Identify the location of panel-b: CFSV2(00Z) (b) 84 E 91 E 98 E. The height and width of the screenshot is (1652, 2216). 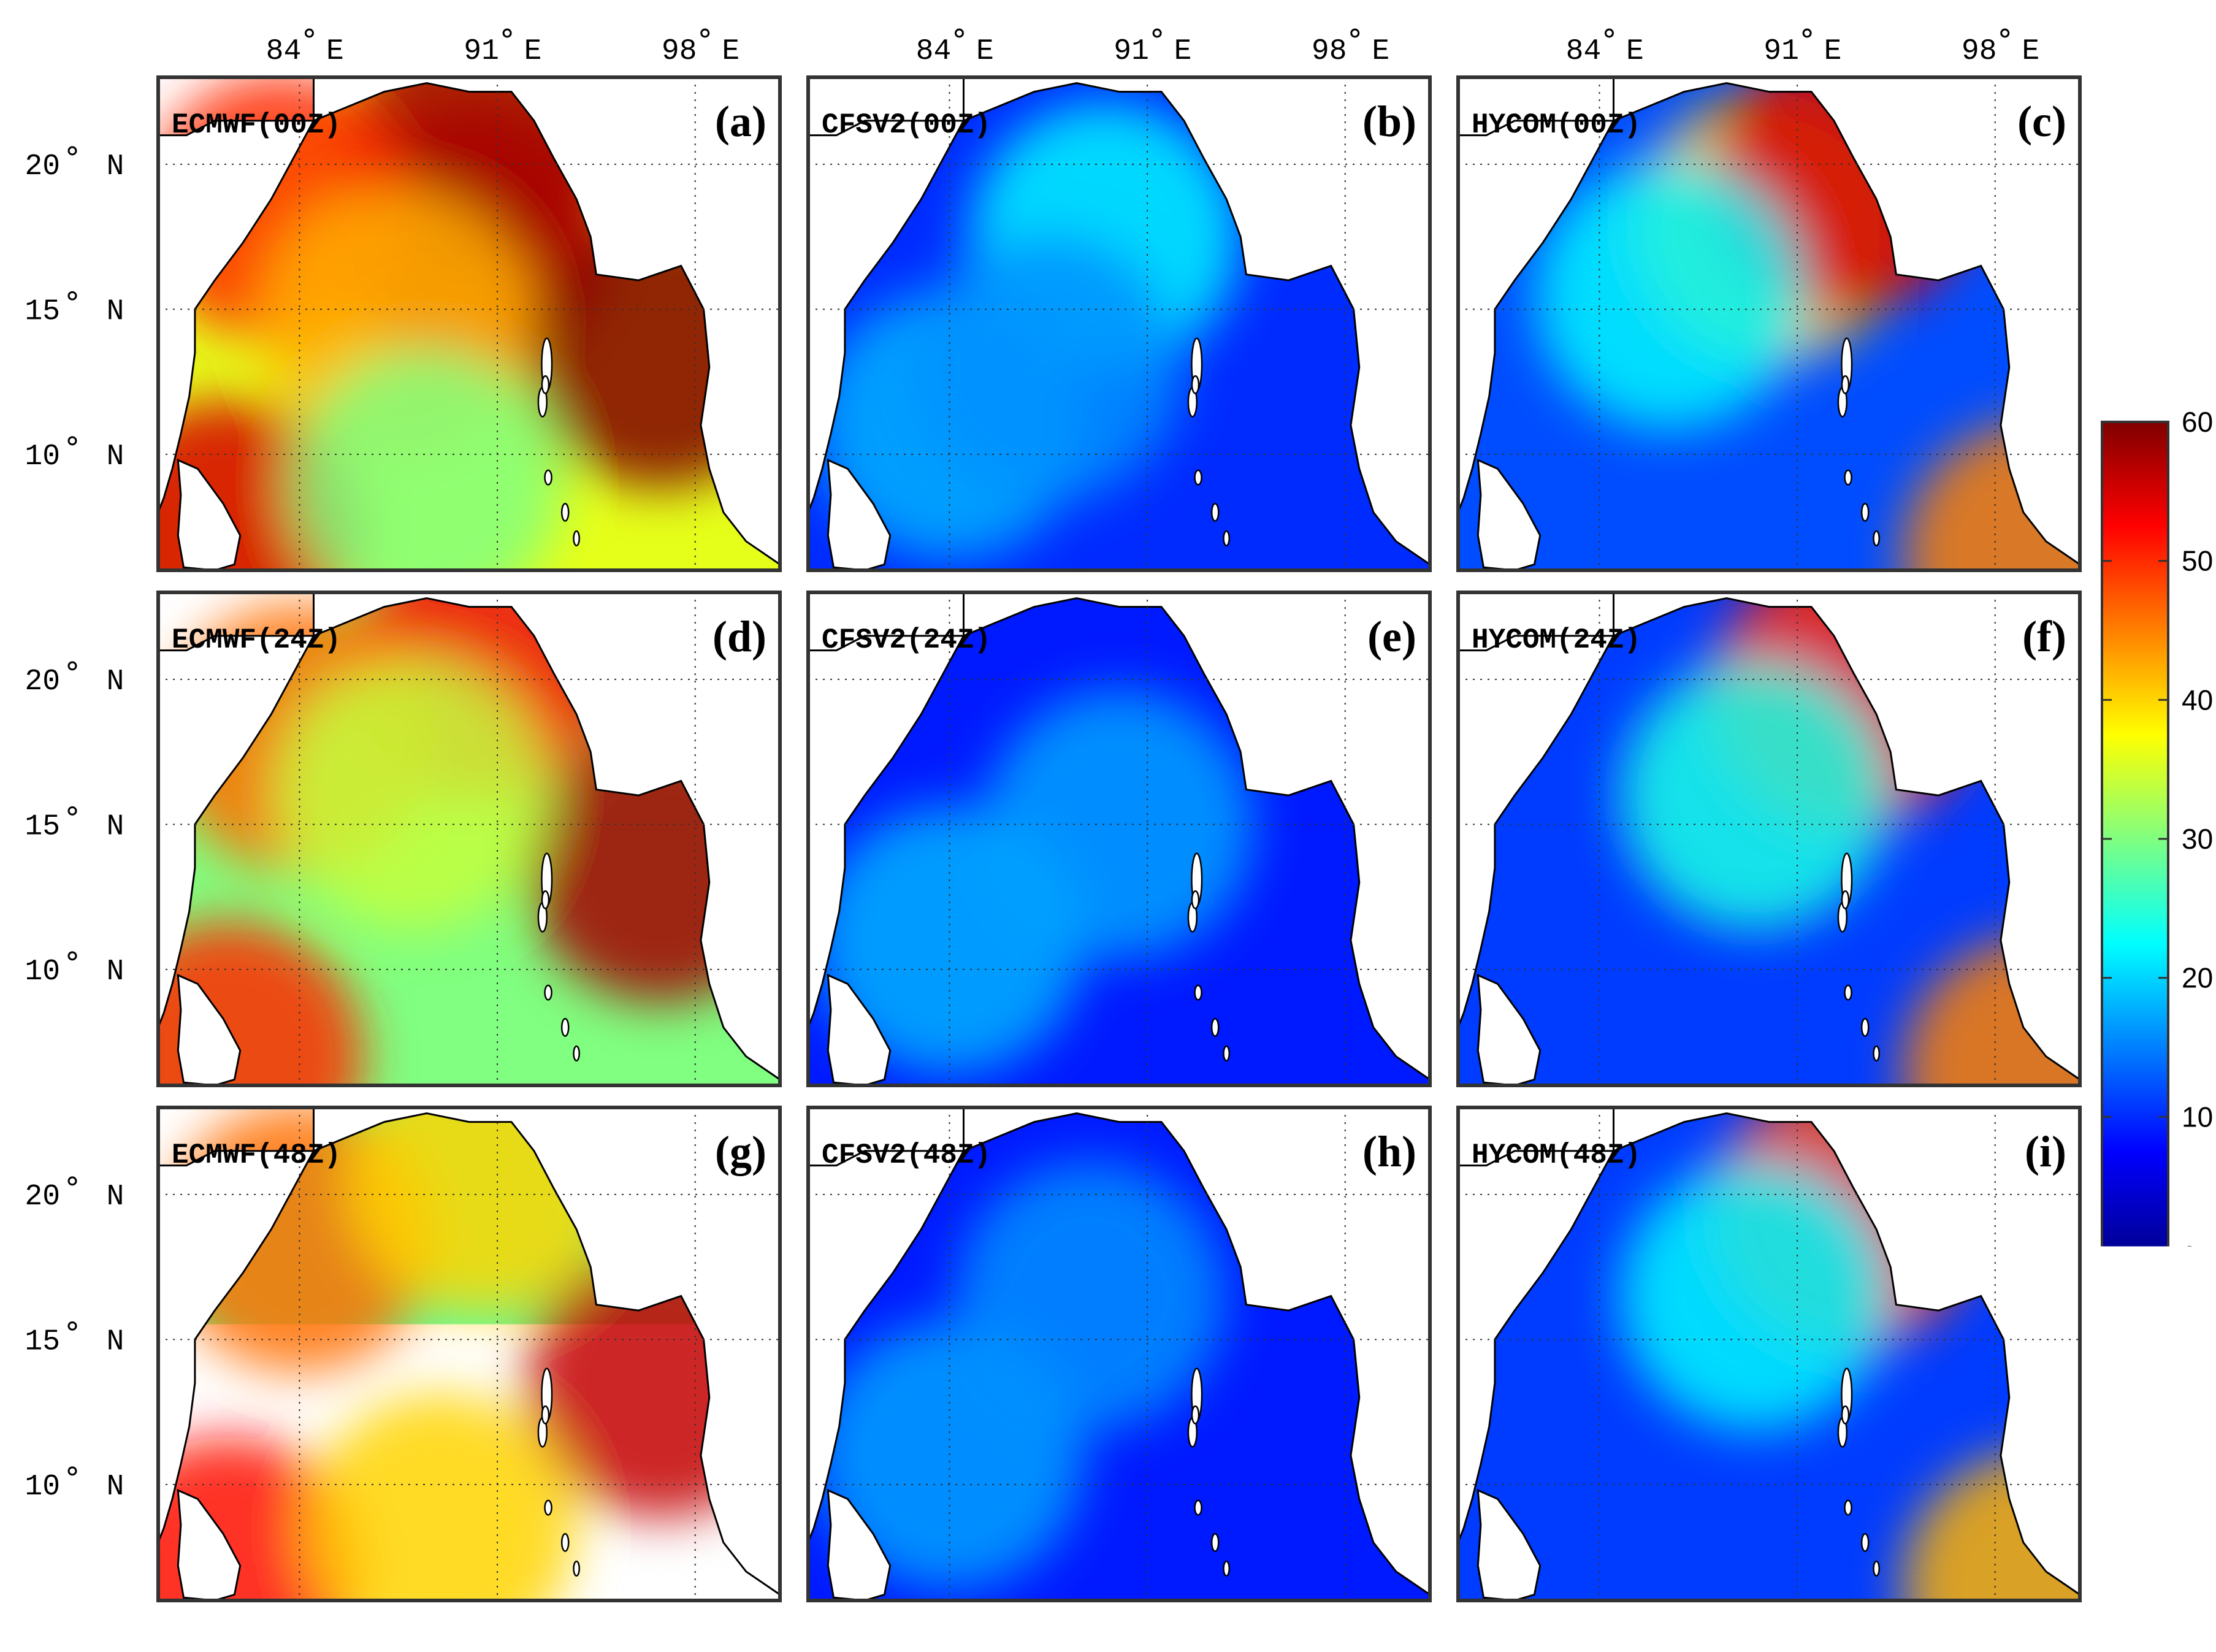
(1119, 299).